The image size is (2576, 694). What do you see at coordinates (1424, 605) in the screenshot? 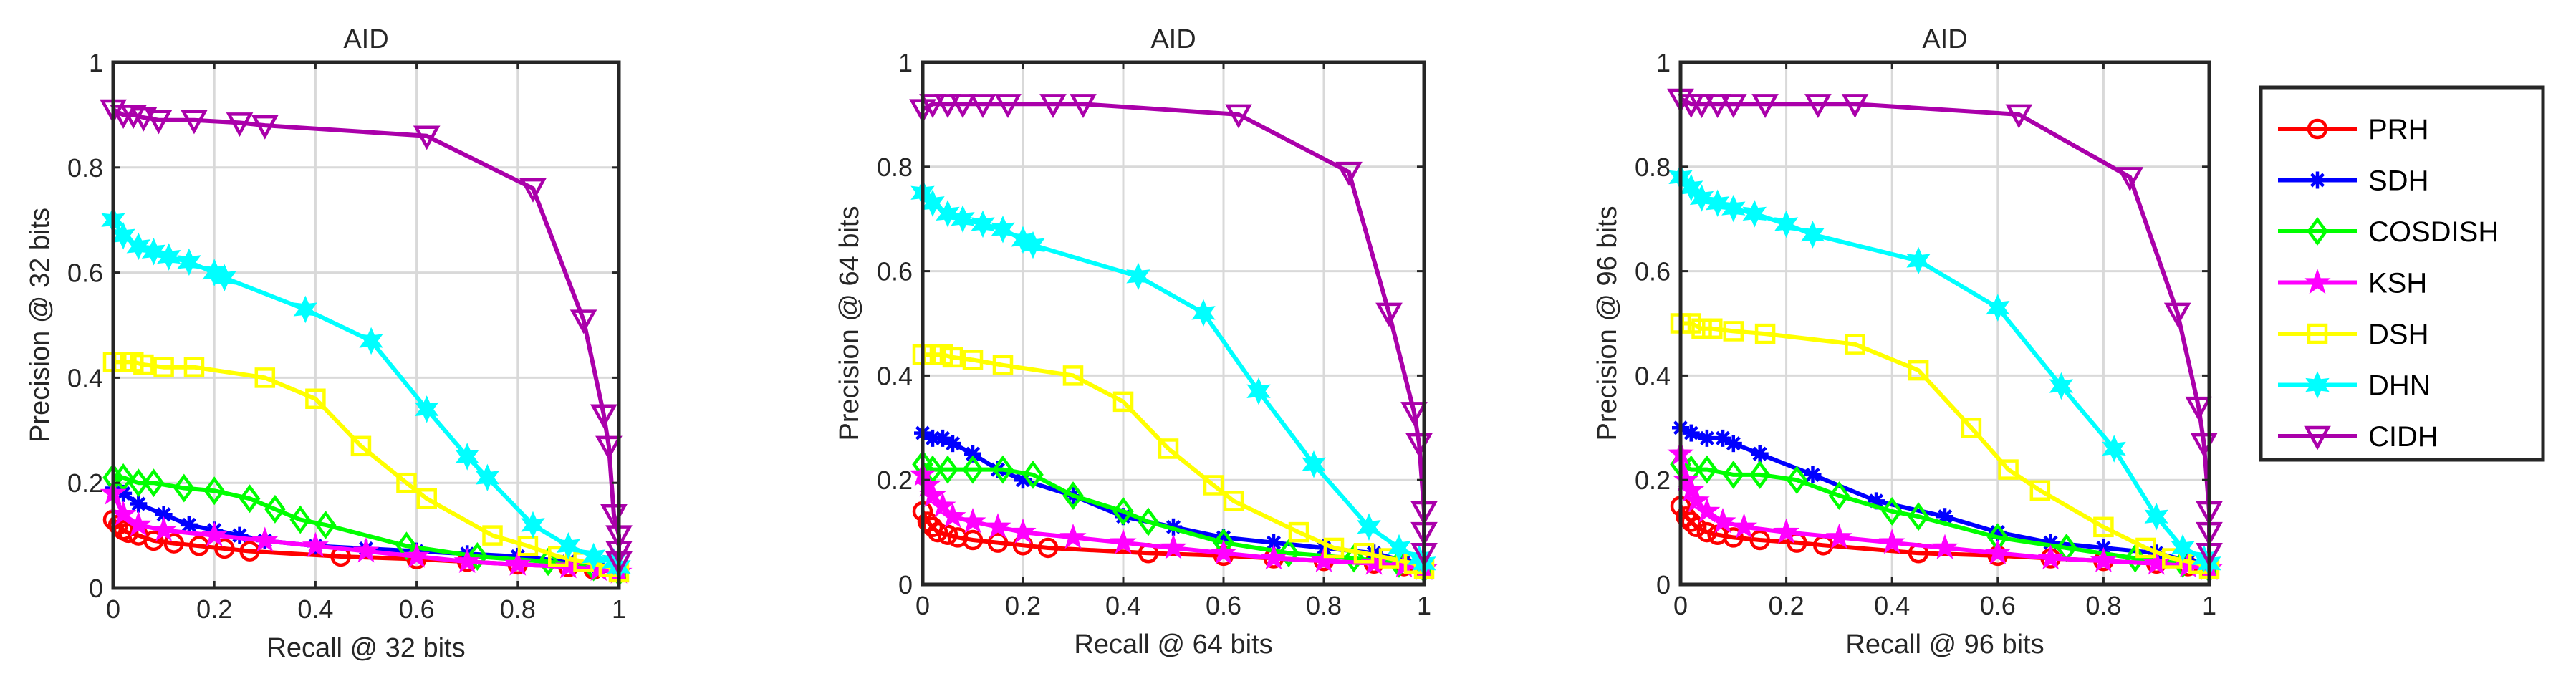
I see `x-tick-label: 1` at bounding box center [1424, 605].